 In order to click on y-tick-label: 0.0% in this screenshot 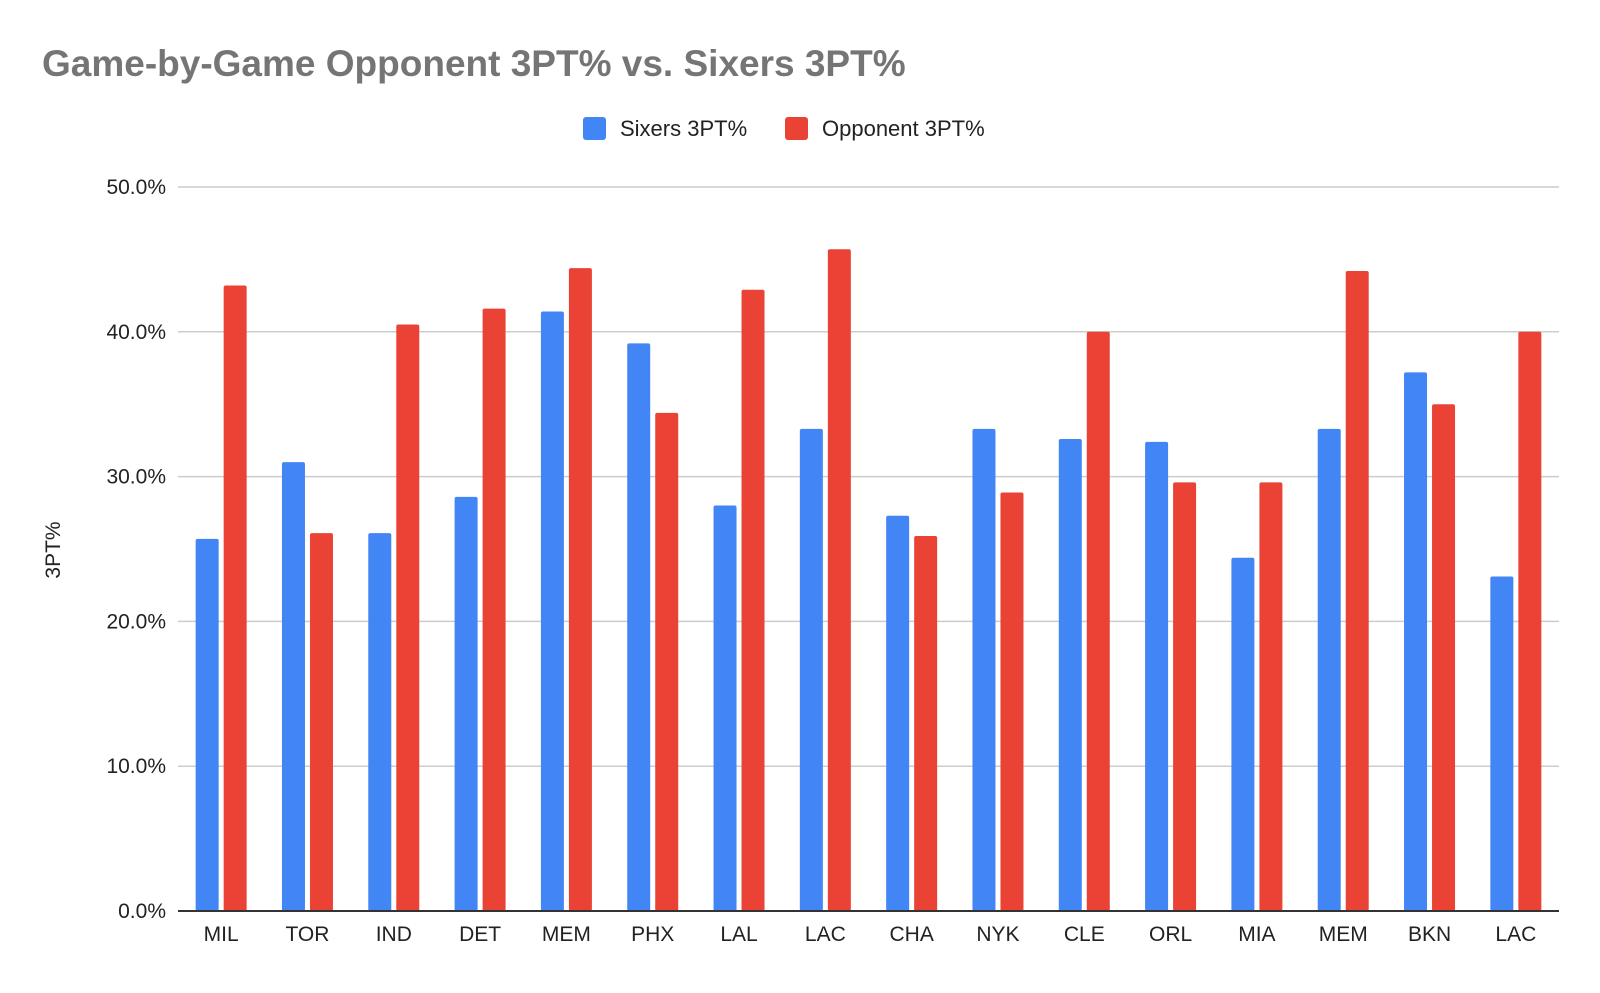, I will do `click(142, 911)`.